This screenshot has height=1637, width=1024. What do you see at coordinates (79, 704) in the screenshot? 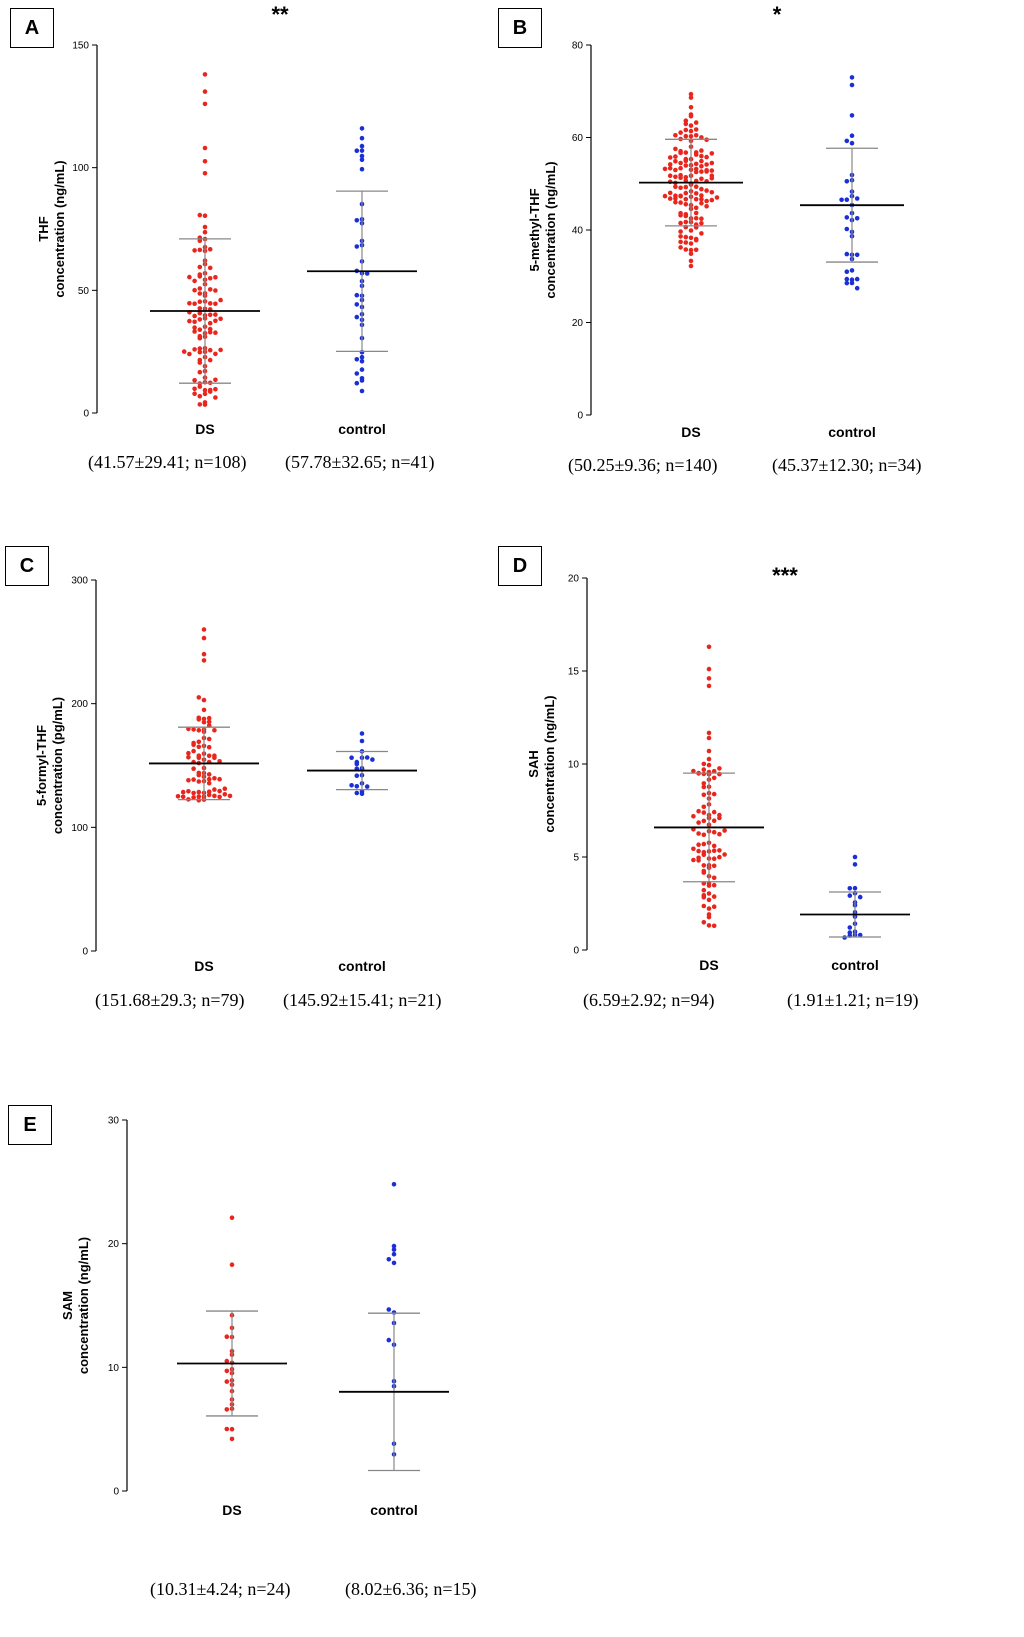
I see `y-tick-label: 200` at bounding box center [79, 704].